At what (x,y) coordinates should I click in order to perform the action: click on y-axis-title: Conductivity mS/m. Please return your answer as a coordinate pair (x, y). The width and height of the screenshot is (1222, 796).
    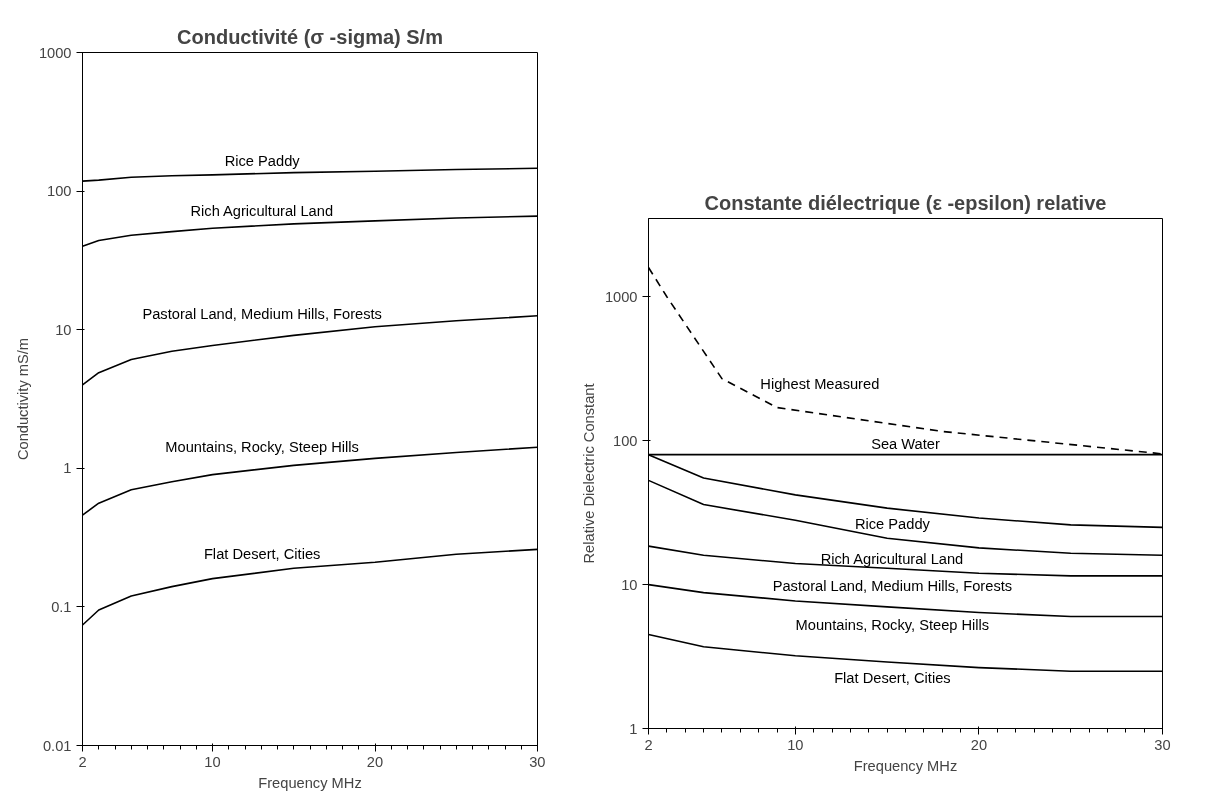
    Looking at the image, I should click on (22, 399).